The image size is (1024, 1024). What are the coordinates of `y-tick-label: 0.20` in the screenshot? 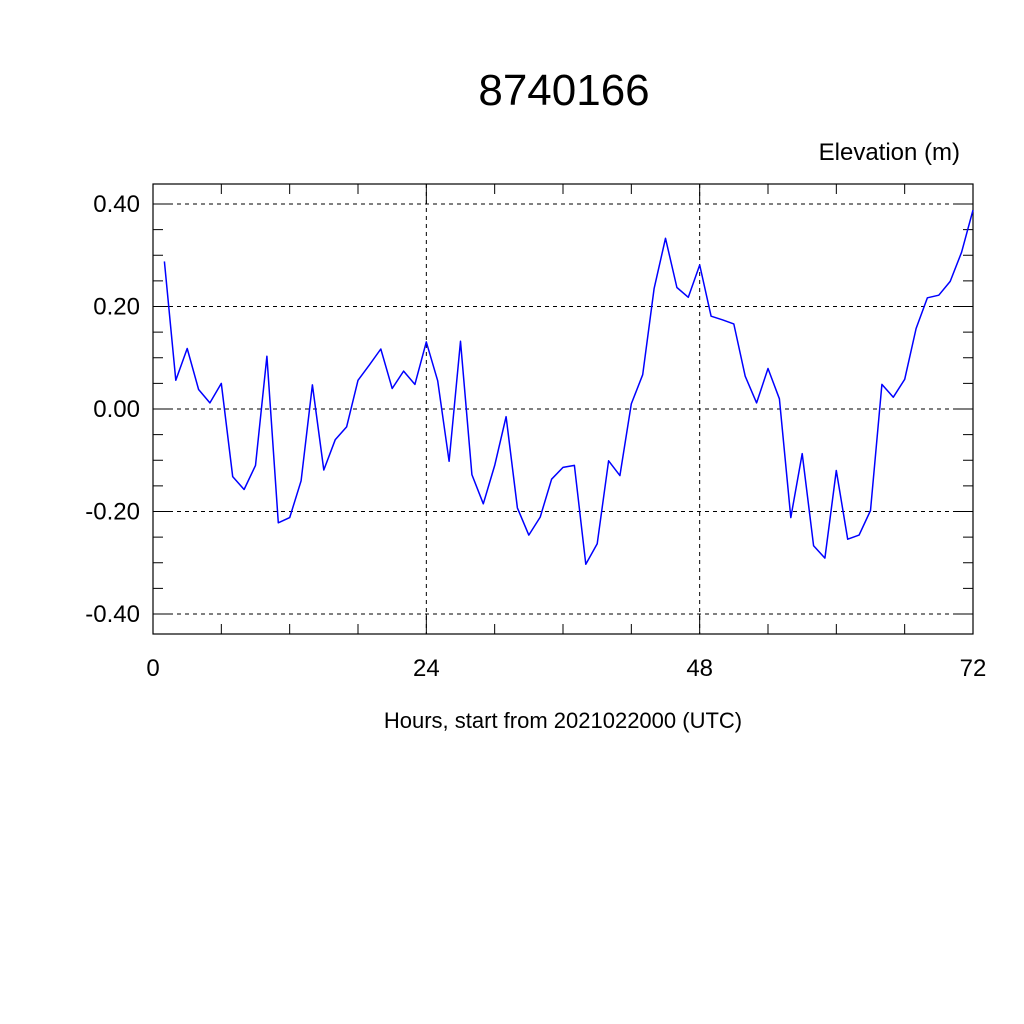 It's located at (116, 307).